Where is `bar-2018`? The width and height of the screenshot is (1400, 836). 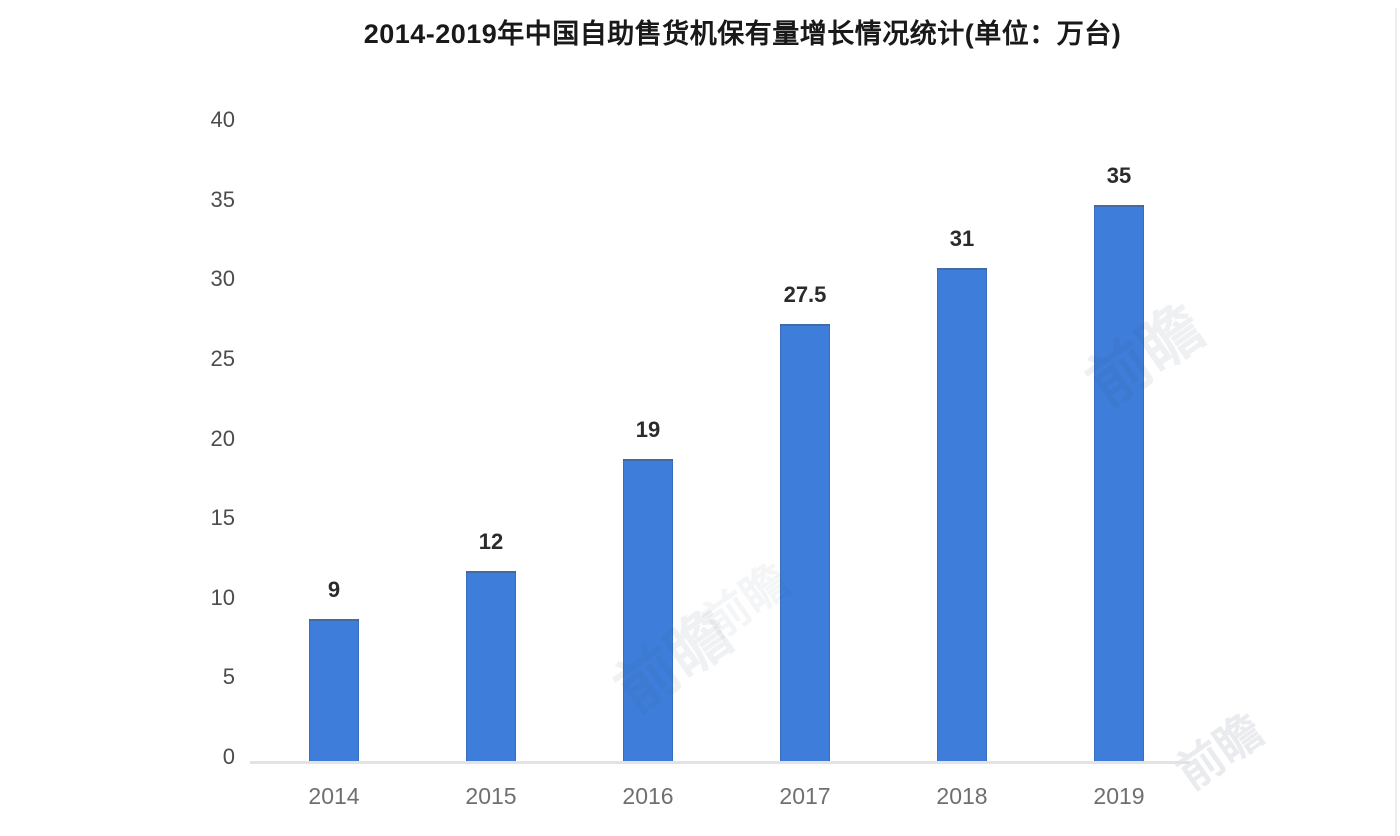
bar-2018 is located at coordinates (962, 515).